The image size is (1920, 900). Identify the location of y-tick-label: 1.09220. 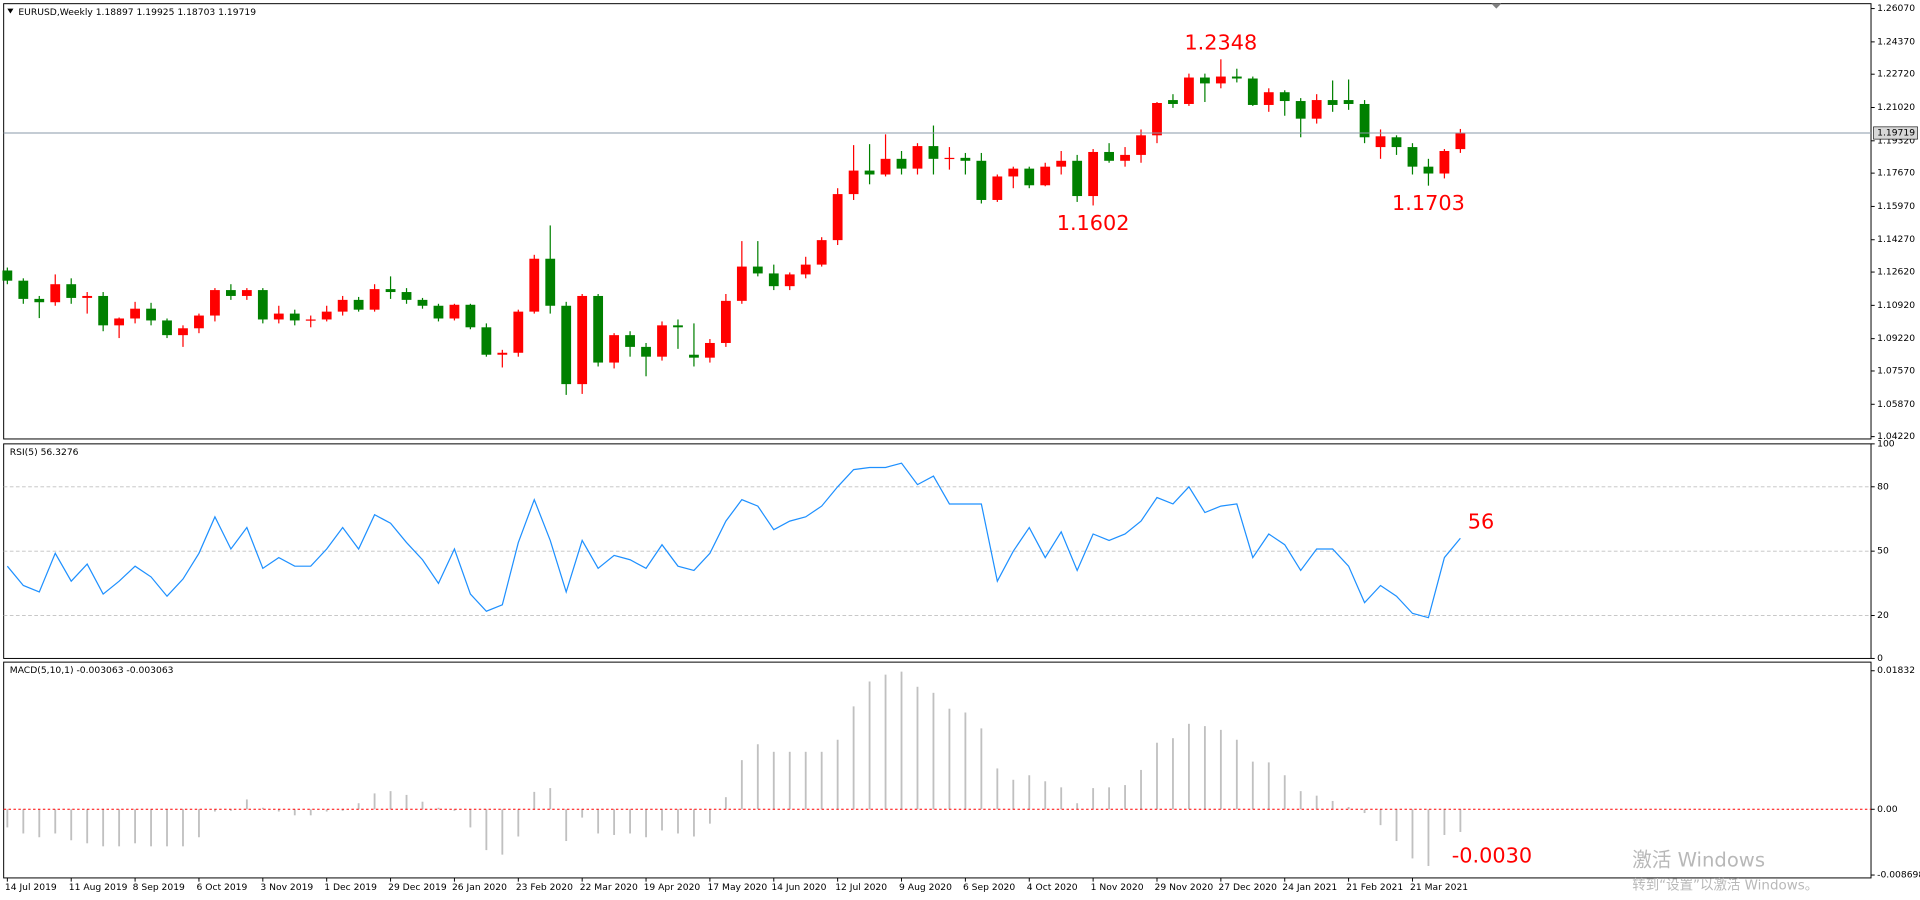
(1896, 338).